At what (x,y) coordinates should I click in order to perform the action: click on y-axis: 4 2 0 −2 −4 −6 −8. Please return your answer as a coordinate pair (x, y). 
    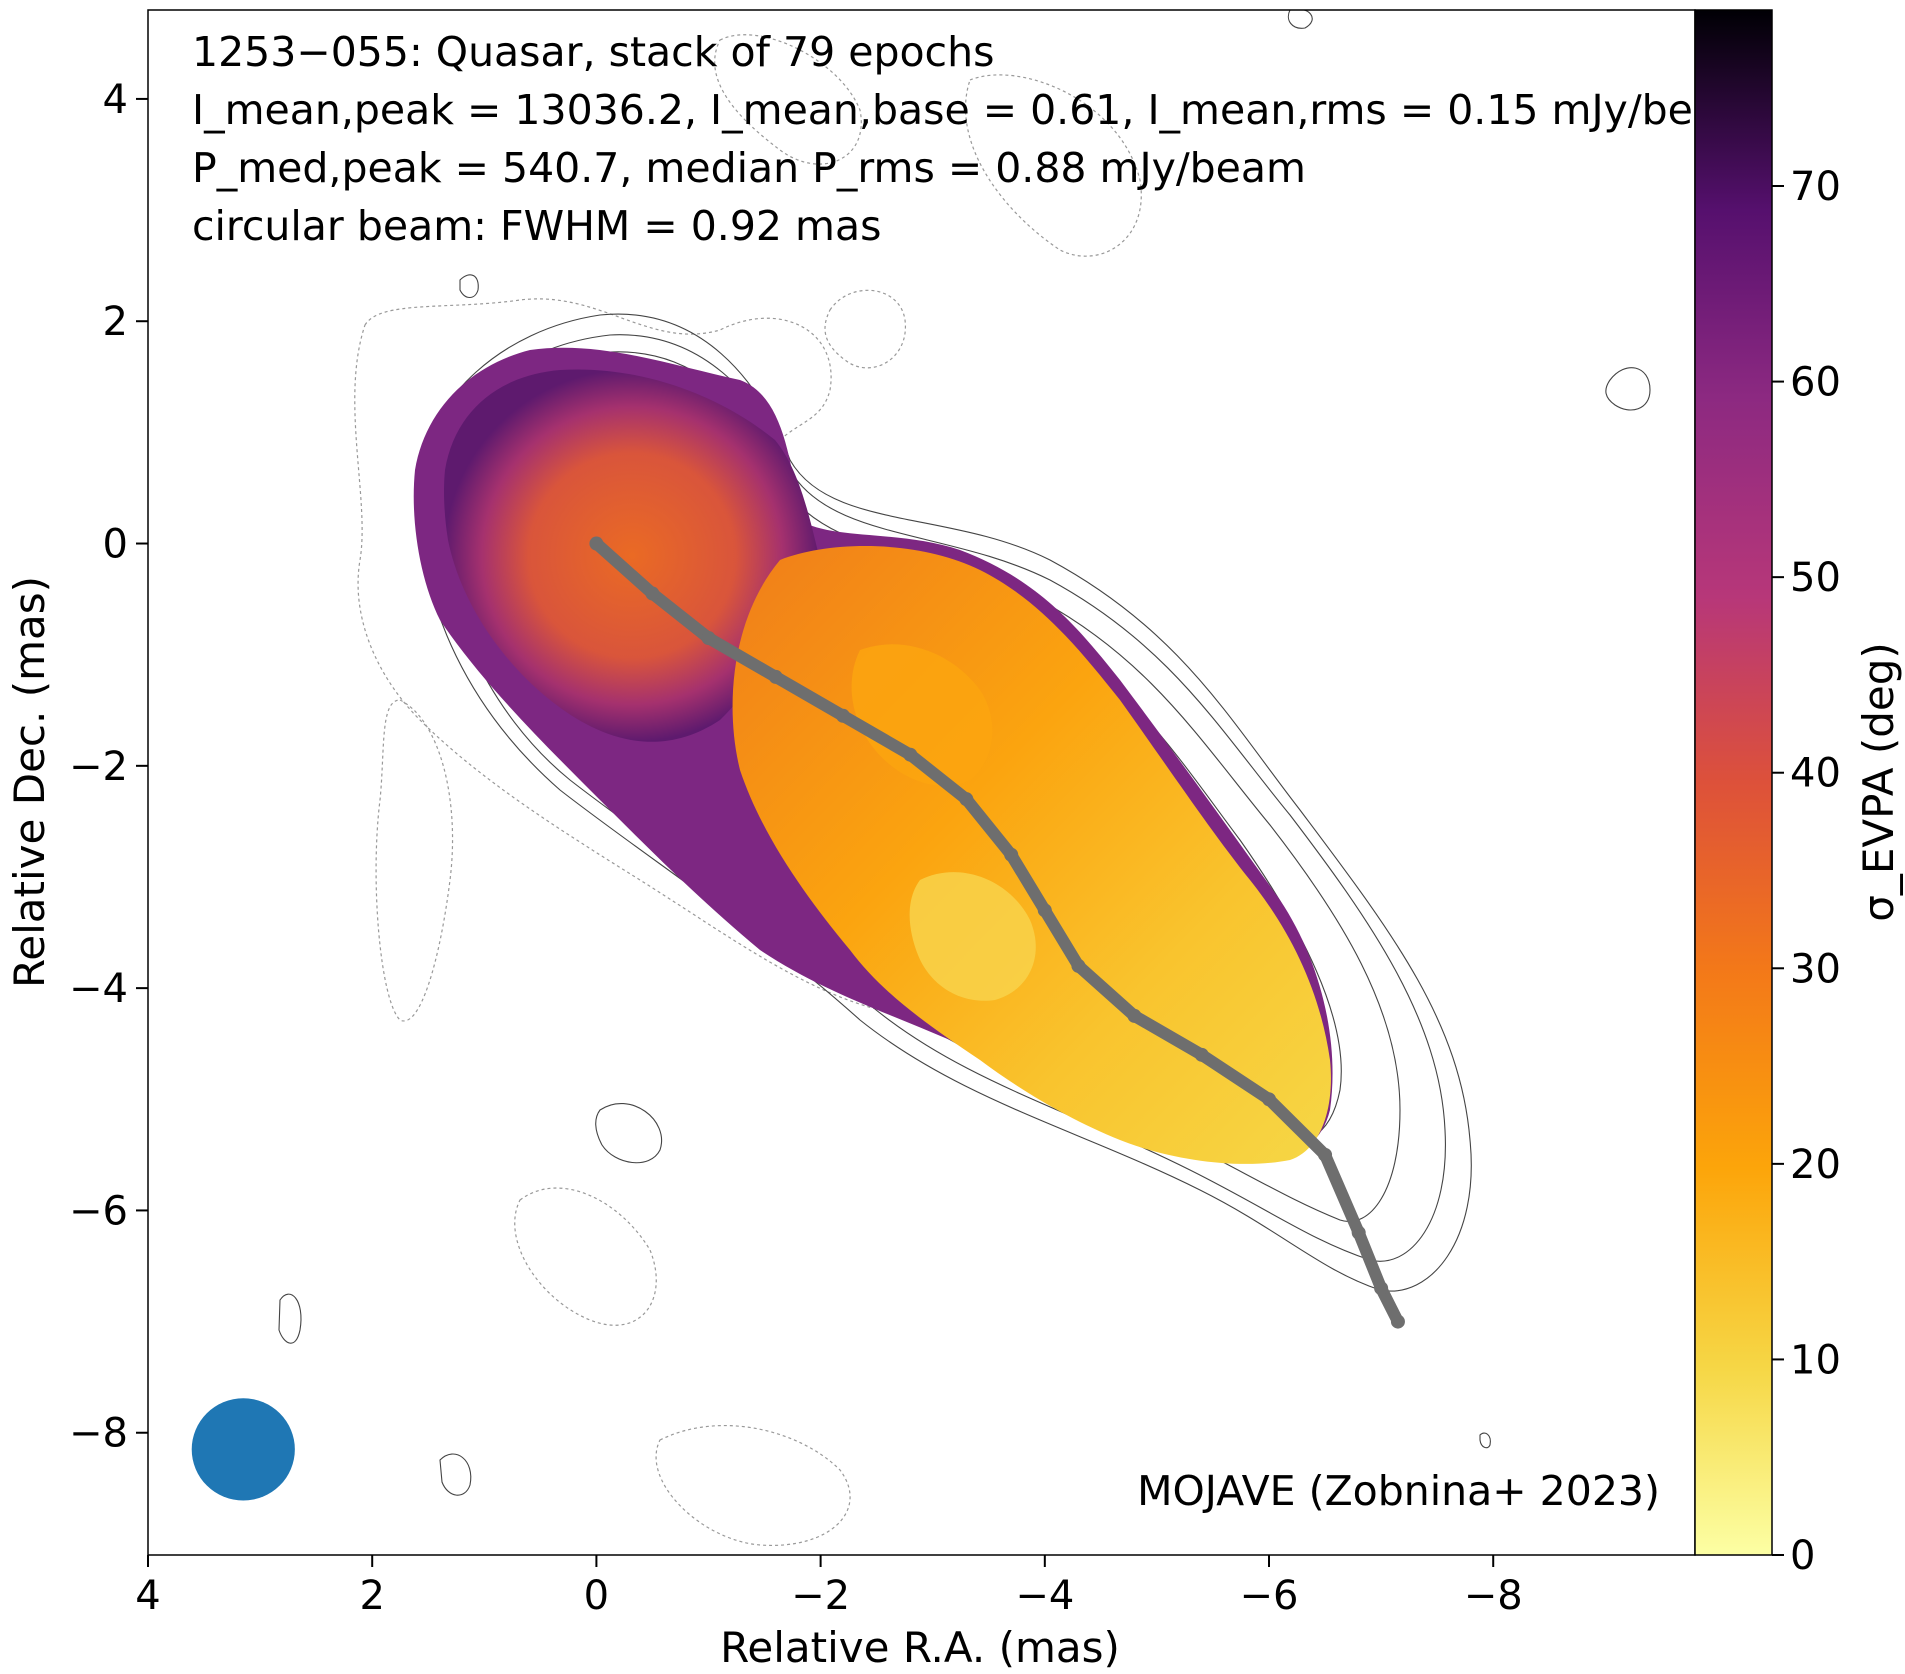
    Looking at the image, I should click on (108, 767).